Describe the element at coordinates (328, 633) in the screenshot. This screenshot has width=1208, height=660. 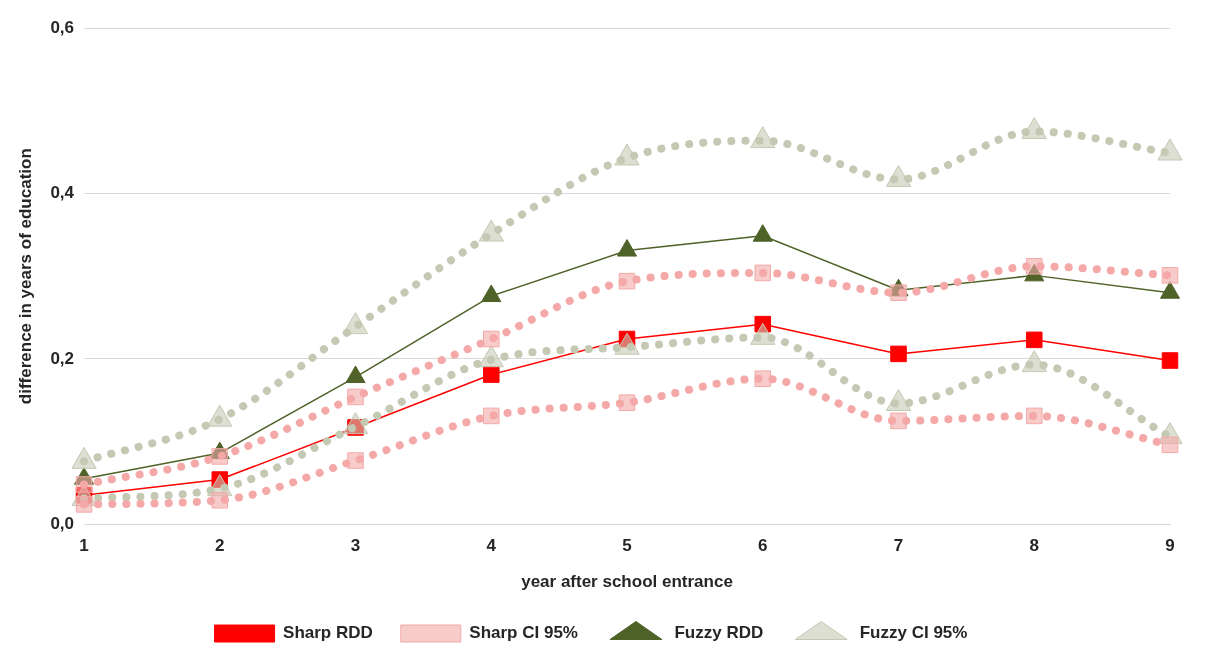
I see `legend-label: Sharp RDD` at that location.